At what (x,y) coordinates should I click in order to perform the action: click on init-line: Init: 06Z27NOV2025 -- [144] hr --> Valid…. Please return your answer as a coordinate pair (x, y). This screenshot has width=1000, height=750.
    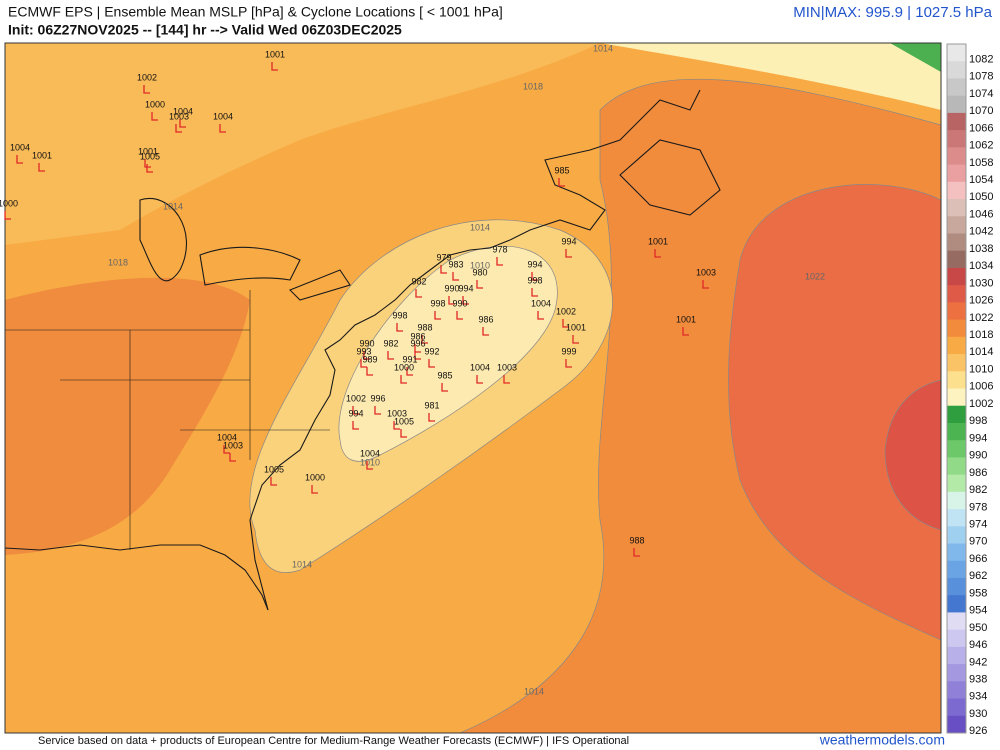
    Looking at the image, I should click on (205, 30).